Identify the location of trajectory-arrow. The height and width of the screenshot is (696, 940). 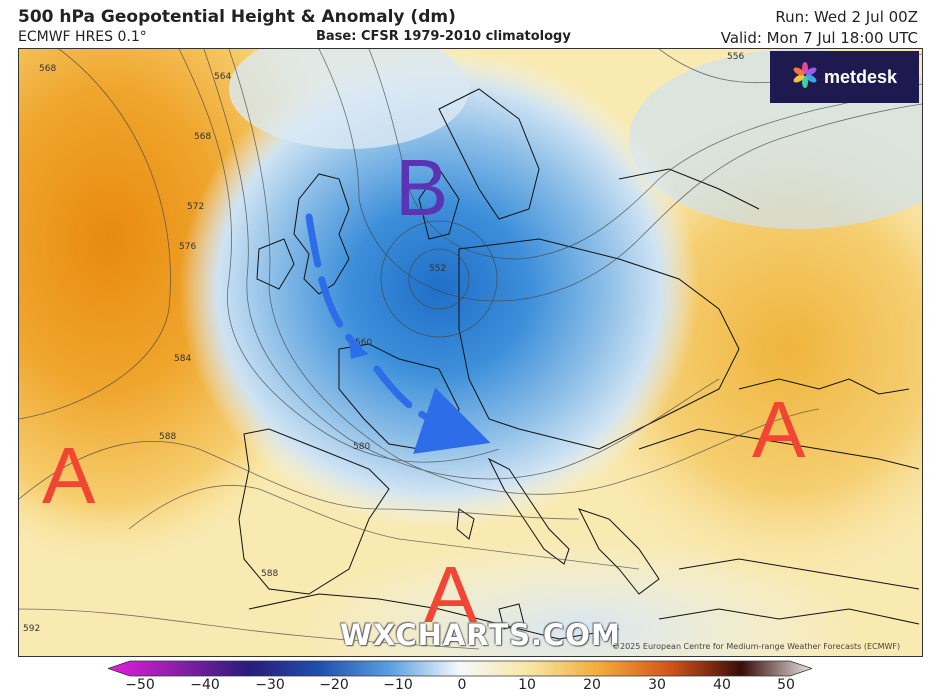
(384, 323).